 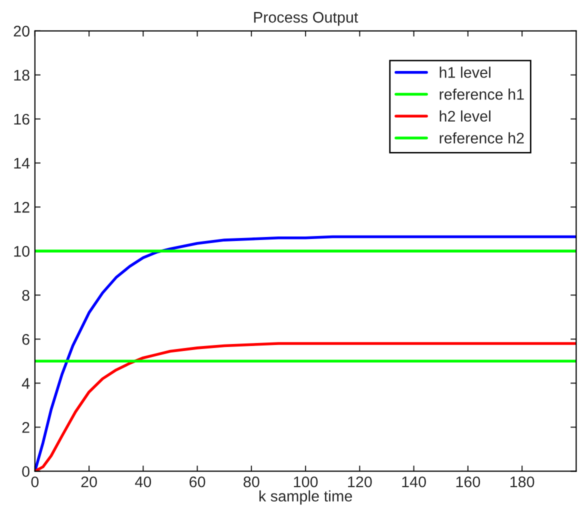 I want to click on y-tick-label: 16, so click(x=22, y=119).